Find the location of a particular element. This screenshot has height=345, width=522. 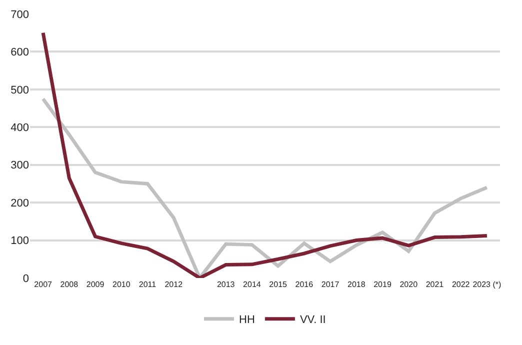

y-tick-label: 0 is located at coordinates (25, 278).